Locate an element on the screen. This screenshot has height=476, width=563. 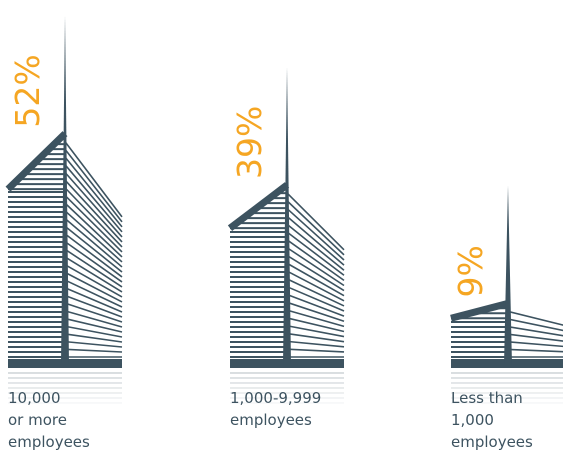
building: 9% Less than 1,000 employees is located at coordinates (506, 318).